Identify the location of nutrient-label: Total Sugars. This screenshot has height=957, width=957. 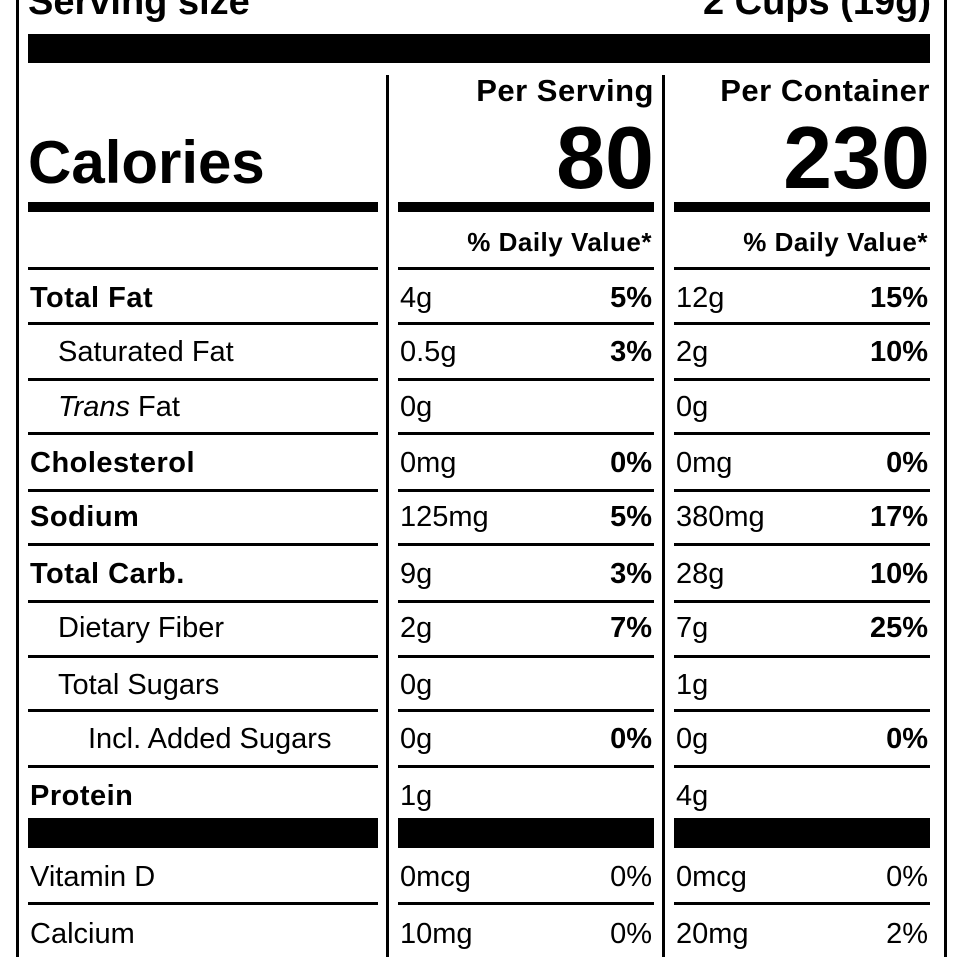
(139, 685).